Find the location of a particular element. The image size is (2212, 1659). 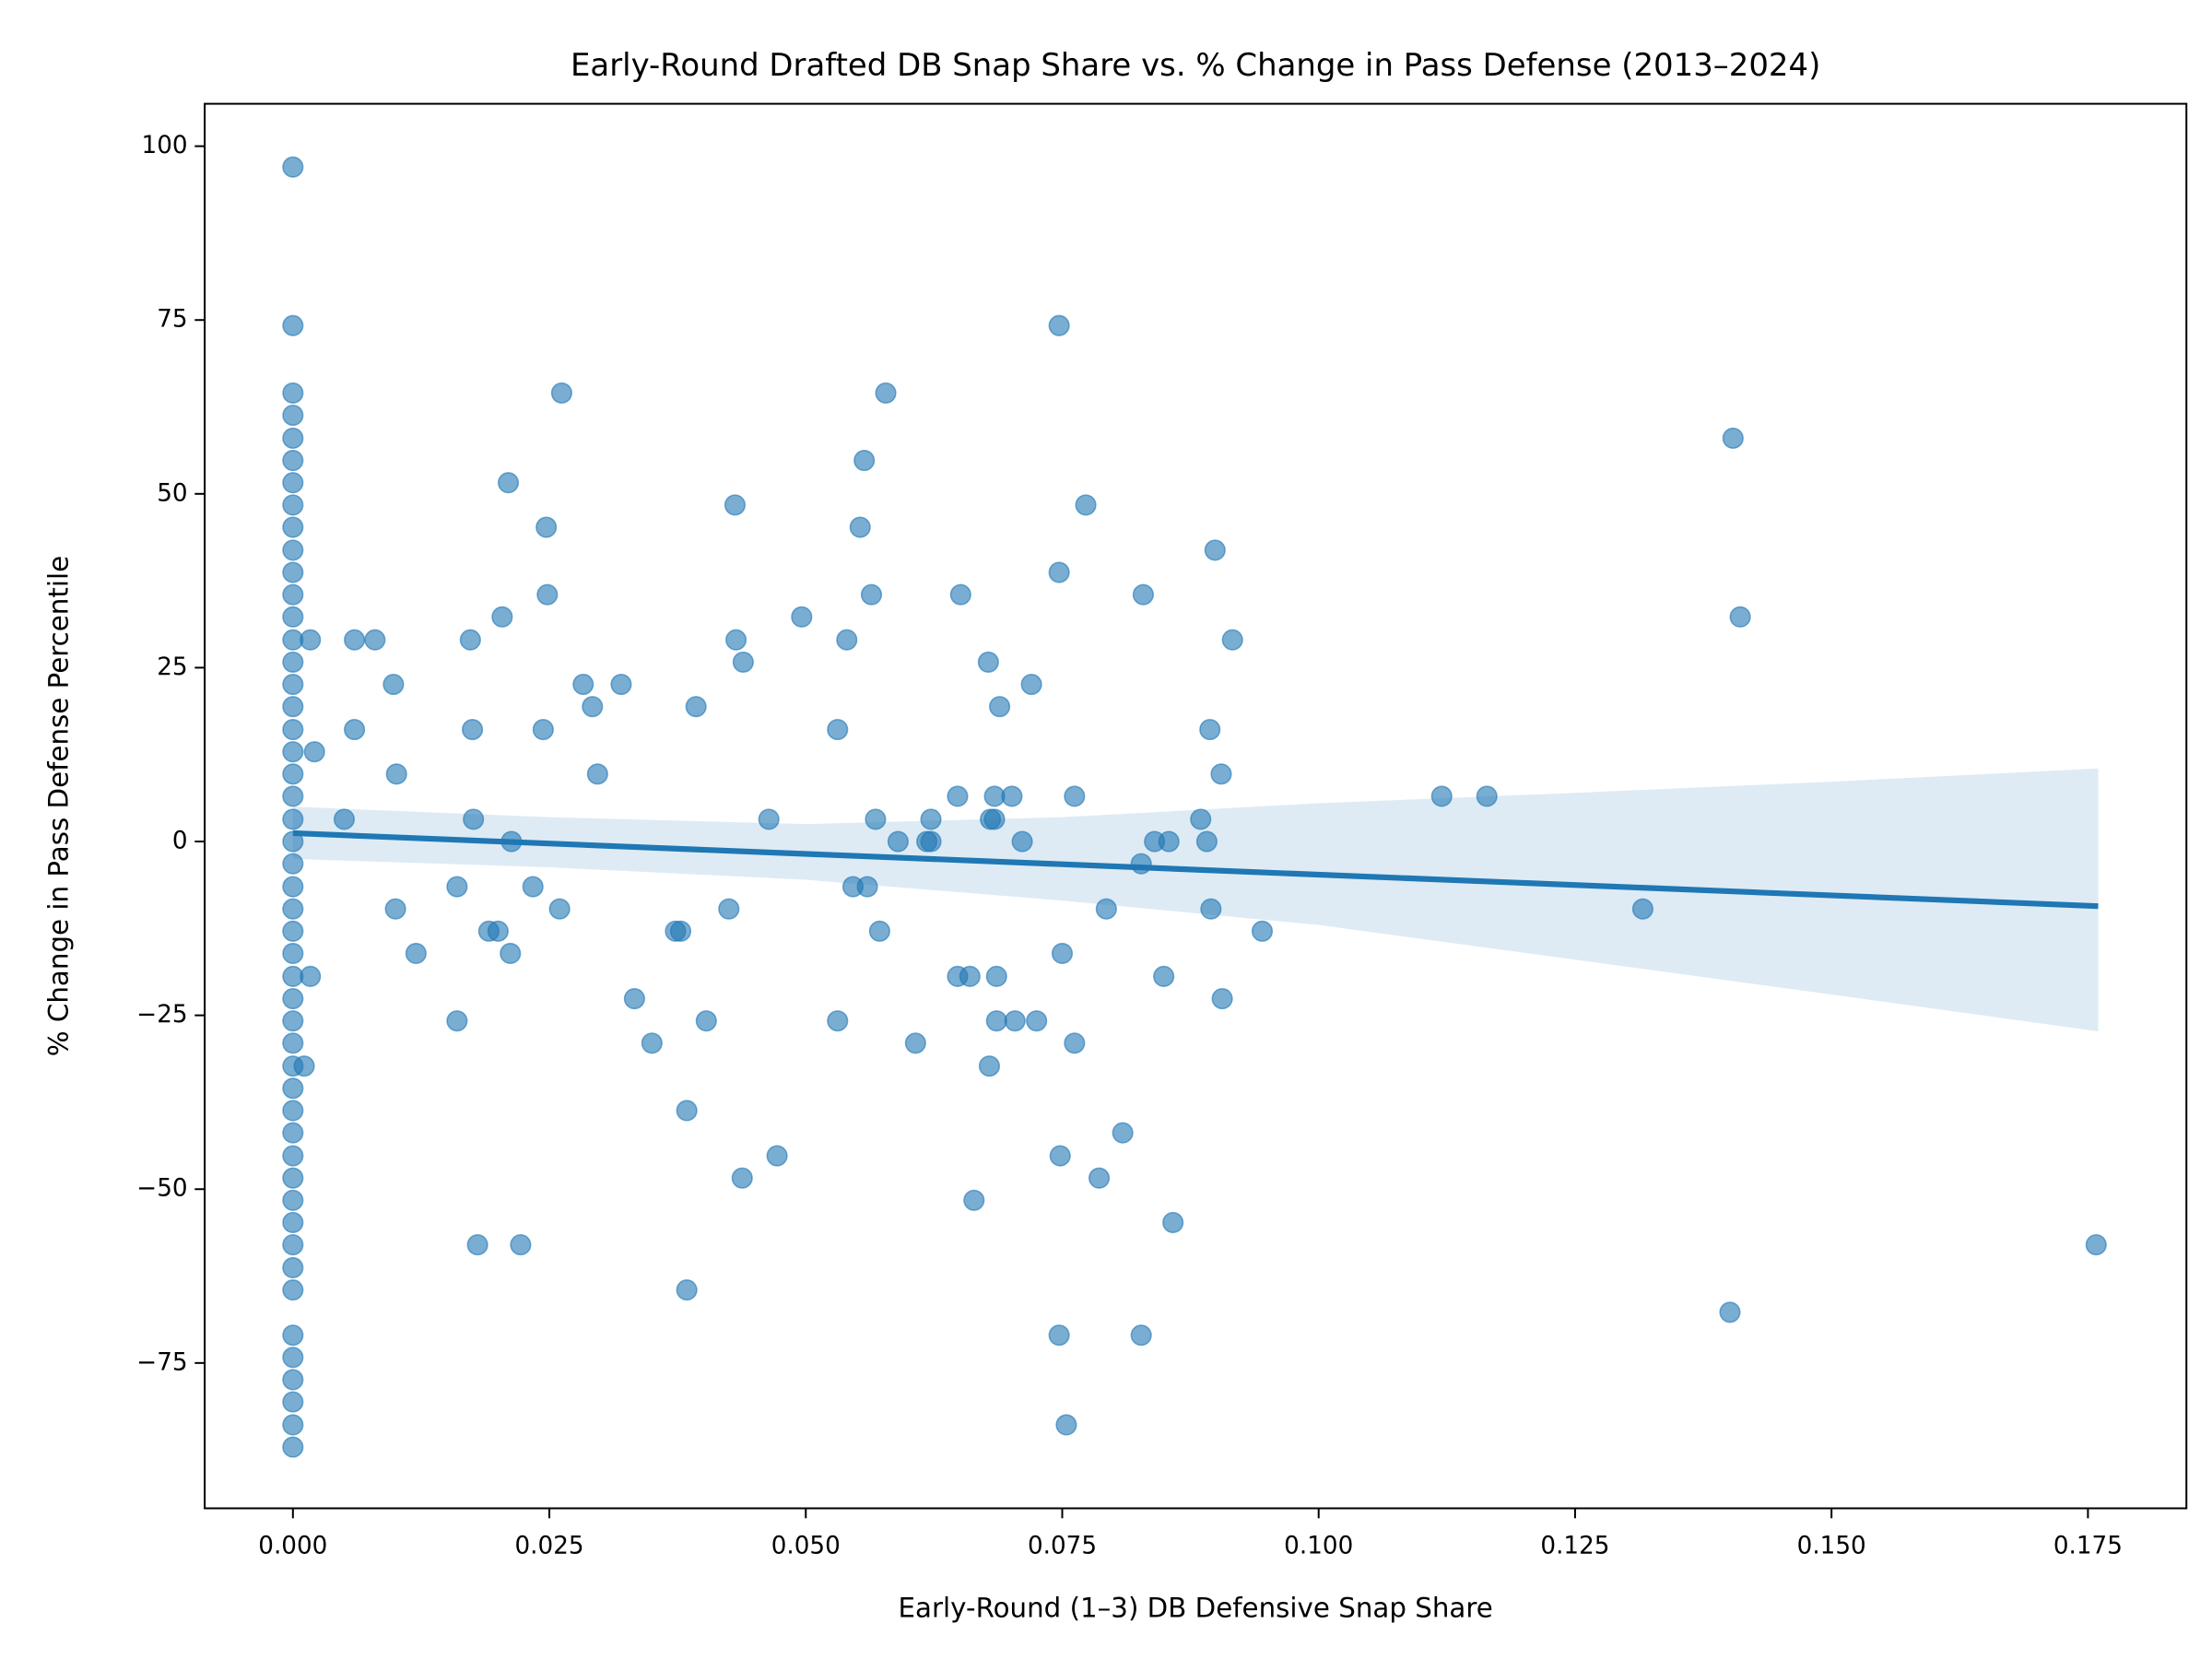

confidence-band is located at coordinates (1195, 899).